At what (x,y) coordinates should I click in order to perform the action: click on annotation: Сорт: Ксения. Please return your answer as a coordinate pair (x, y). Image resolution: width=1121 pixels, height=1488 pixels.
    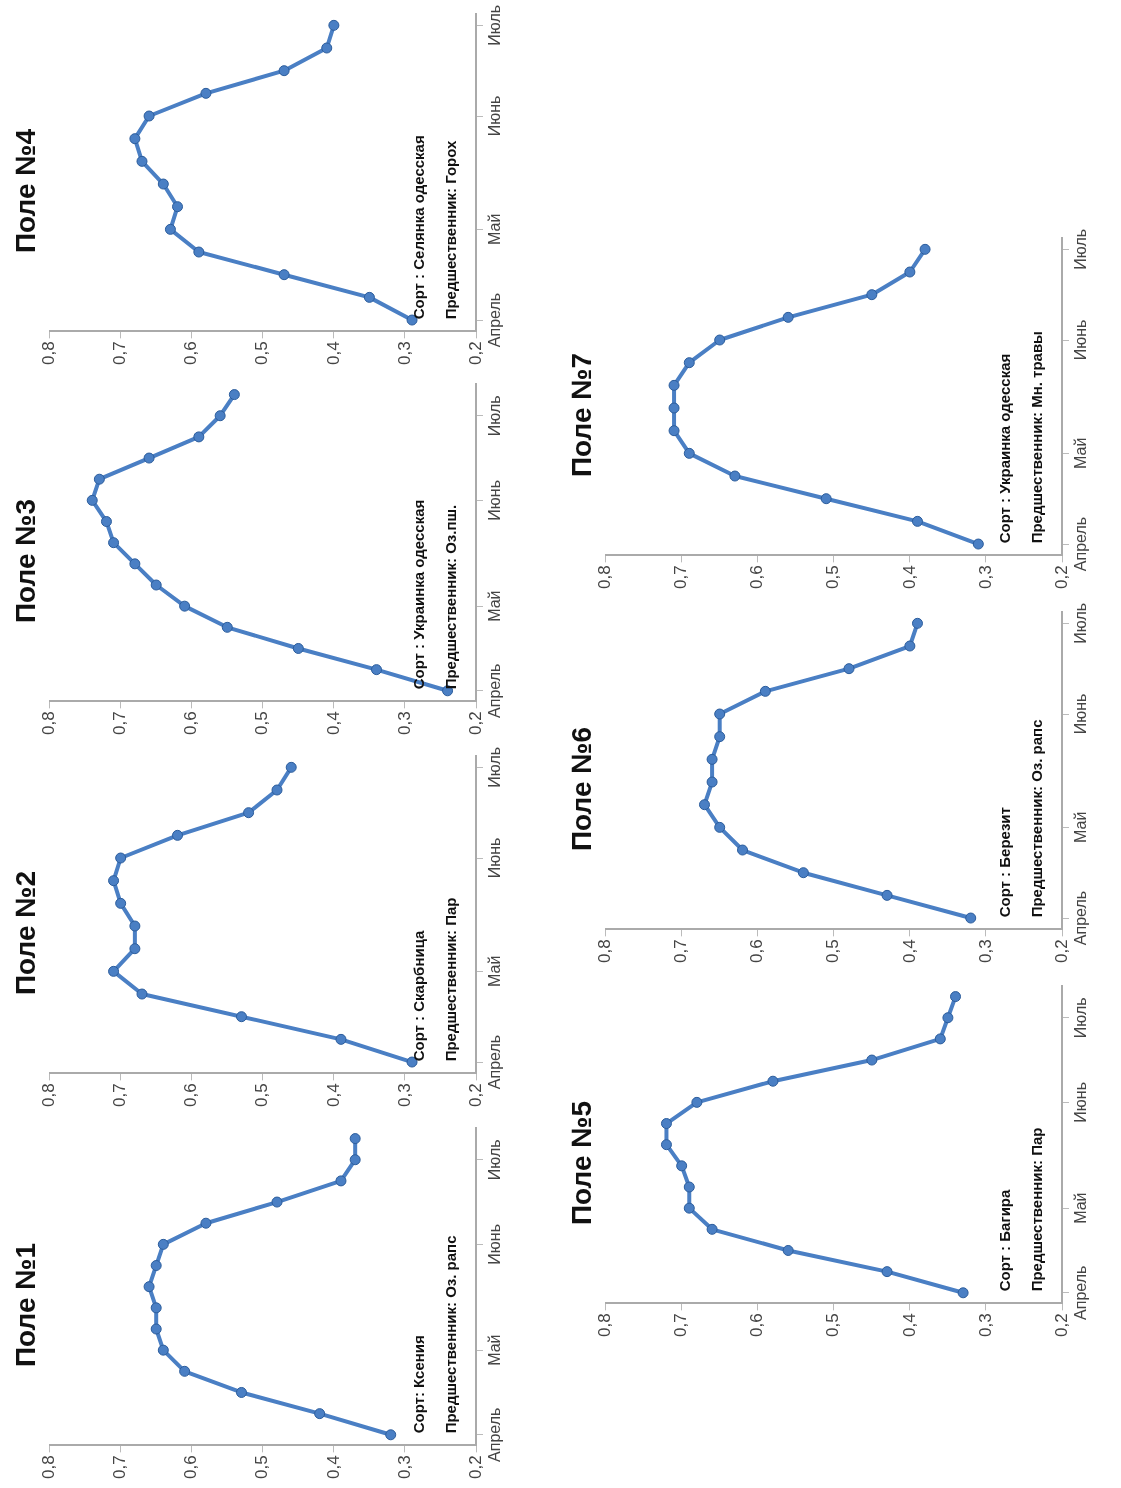
    Looking at the image, I should click on (418, 1384).